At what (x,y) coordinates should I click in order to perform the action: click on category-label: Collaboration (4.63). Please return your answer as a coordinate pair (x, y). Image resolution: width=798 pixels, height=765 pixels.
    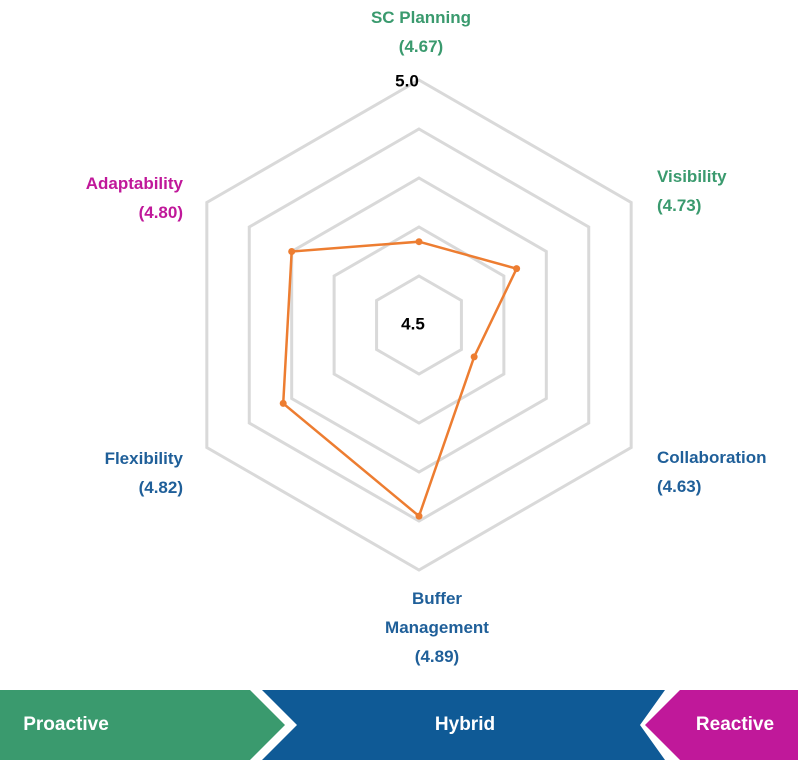
    Looking at the image, I should click on (727, 472).